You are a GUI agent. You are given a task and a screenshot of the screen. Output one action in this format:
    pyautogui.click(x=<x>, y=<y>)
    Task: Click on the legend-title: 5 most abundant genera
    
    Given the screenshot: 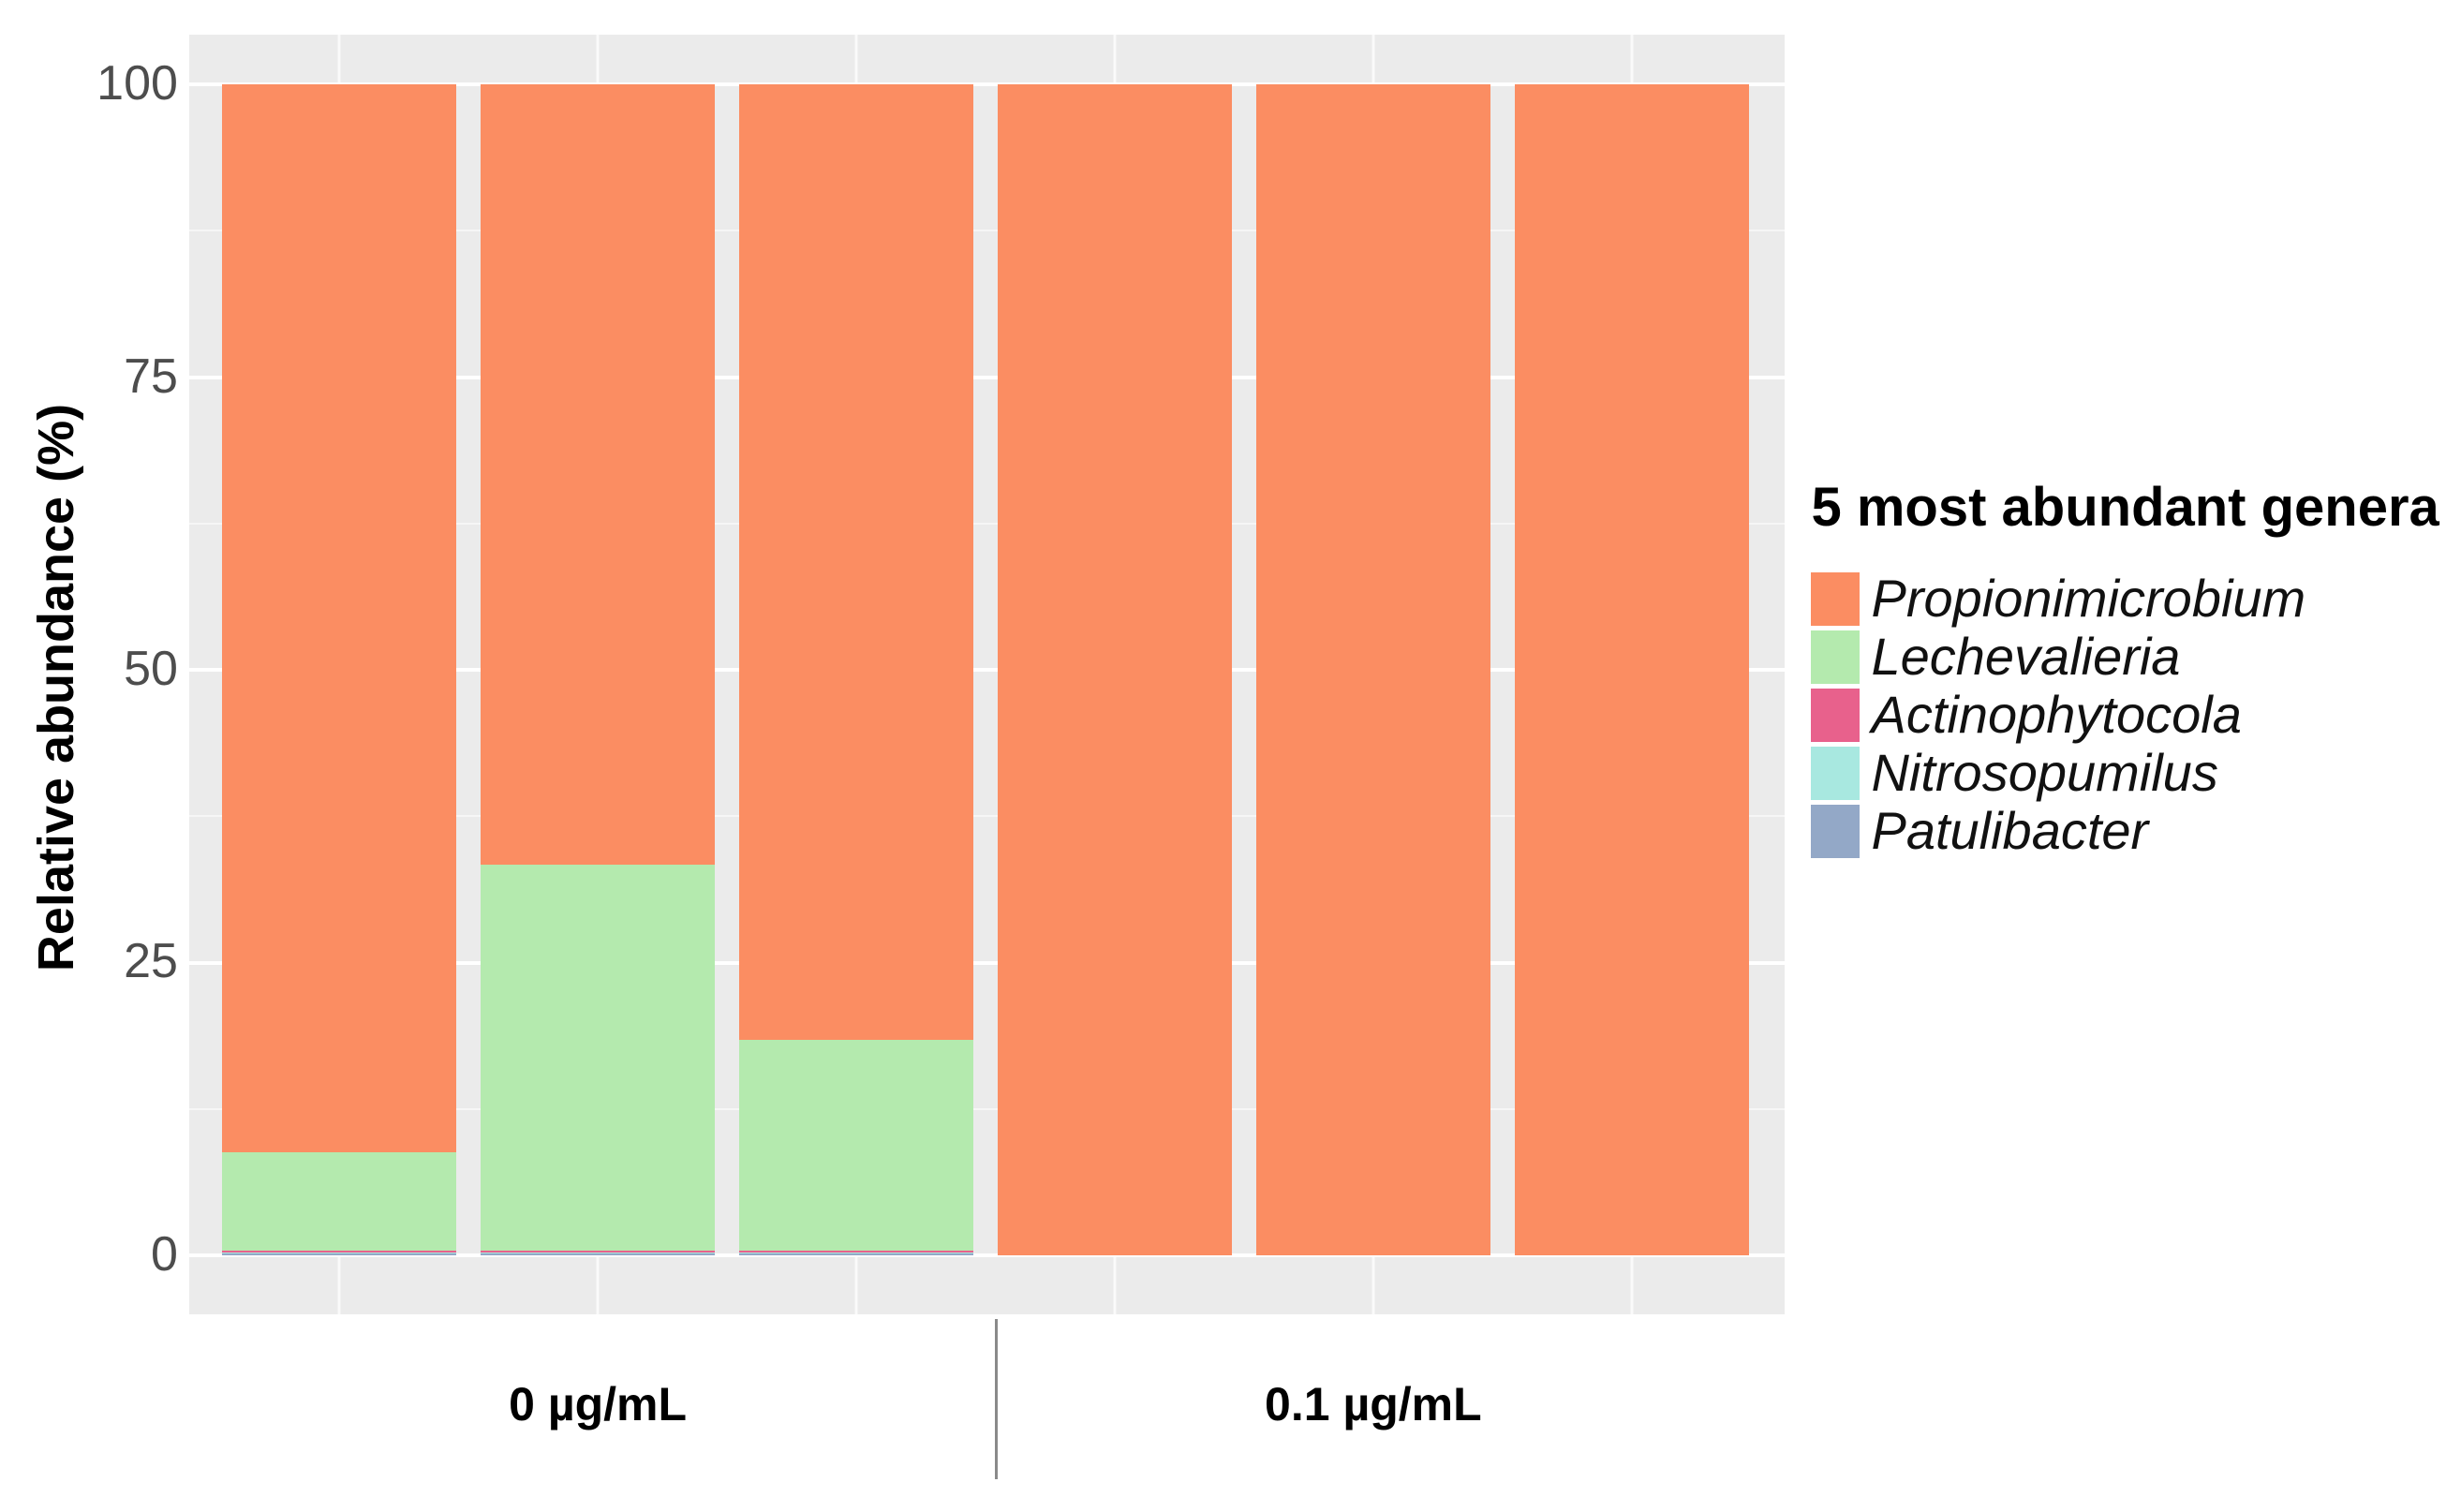 What is the action you would take?
    pyautogui.click(x=2125, y=508)
    